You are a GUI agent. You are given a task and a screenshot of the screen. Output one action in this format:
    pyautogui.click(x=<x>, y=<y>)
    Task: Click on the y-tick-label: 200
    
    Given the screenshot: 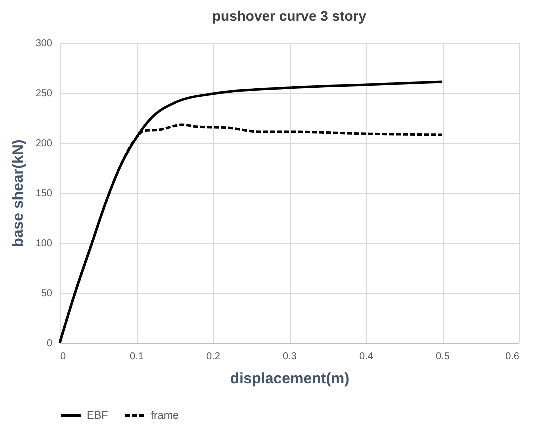 What is the action you would take?
    pyautogui.click(x=44, y=144)
    